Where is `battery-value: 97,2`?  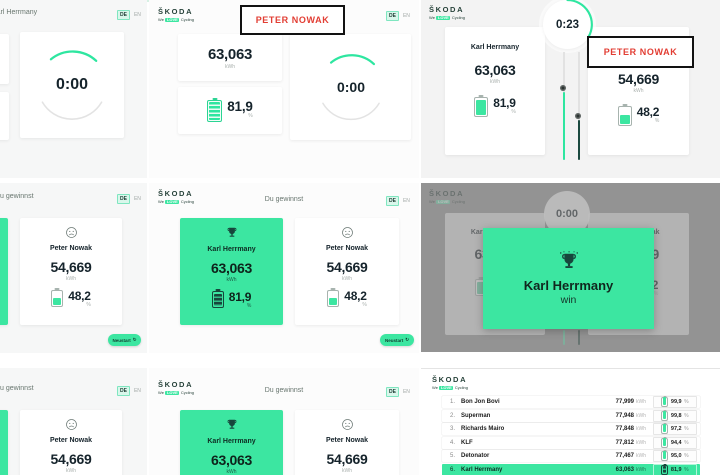 battery-value: 97,2 is located at coordinates (676, 429).